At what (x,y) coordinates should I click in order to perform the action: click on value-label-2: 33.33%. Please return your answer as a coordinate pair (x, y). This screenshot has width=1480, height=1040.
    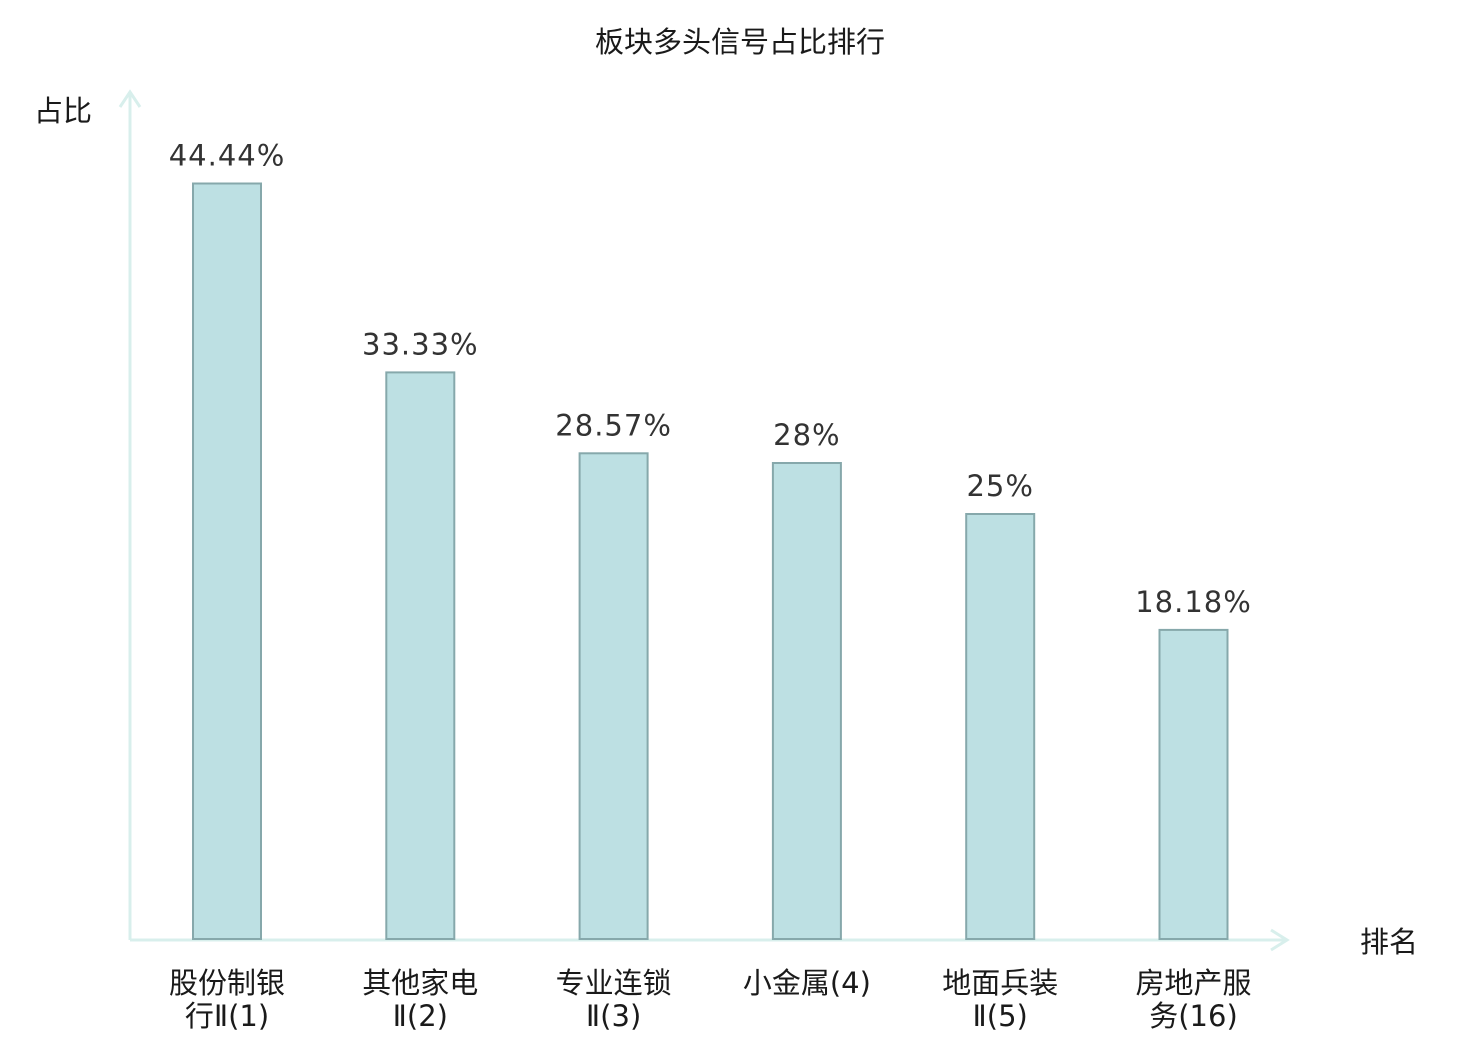
    Looking at the image, I should click on (420, 344).